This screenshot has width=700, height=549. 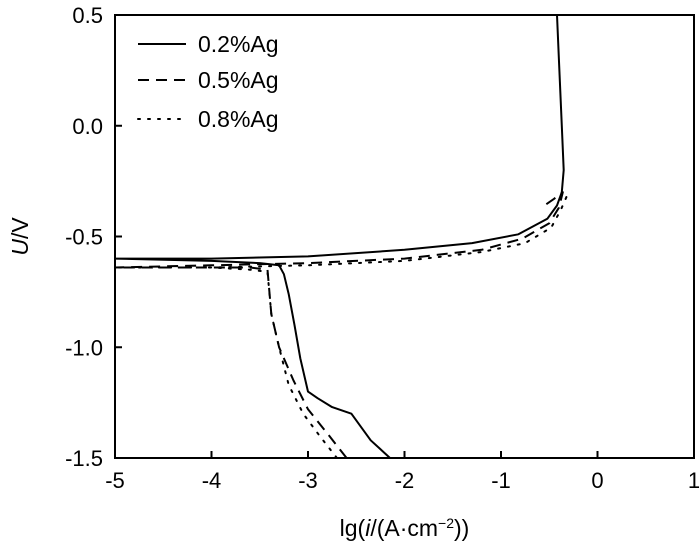 I want to click on legend: 0.2%Ag 0.5%Ag 0.8%Ag, so click(x=208, y=81).